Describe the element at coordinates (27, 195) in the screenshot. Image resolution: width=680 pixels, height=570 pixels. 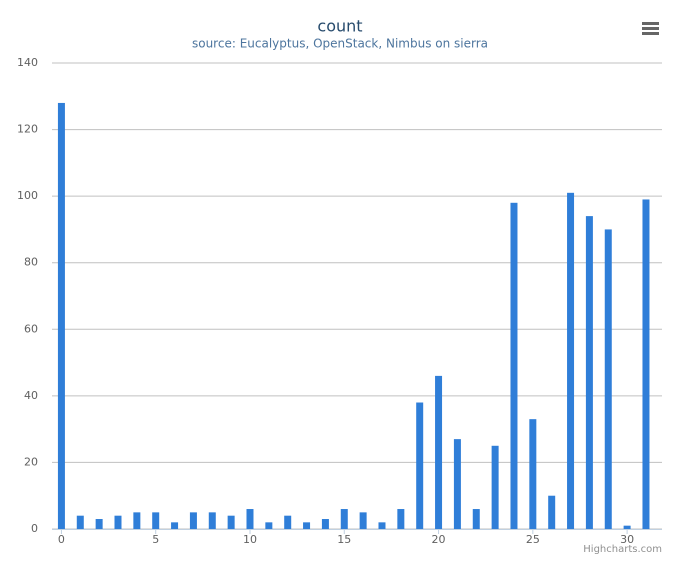
I see `y-tick-label: 100` at that location.